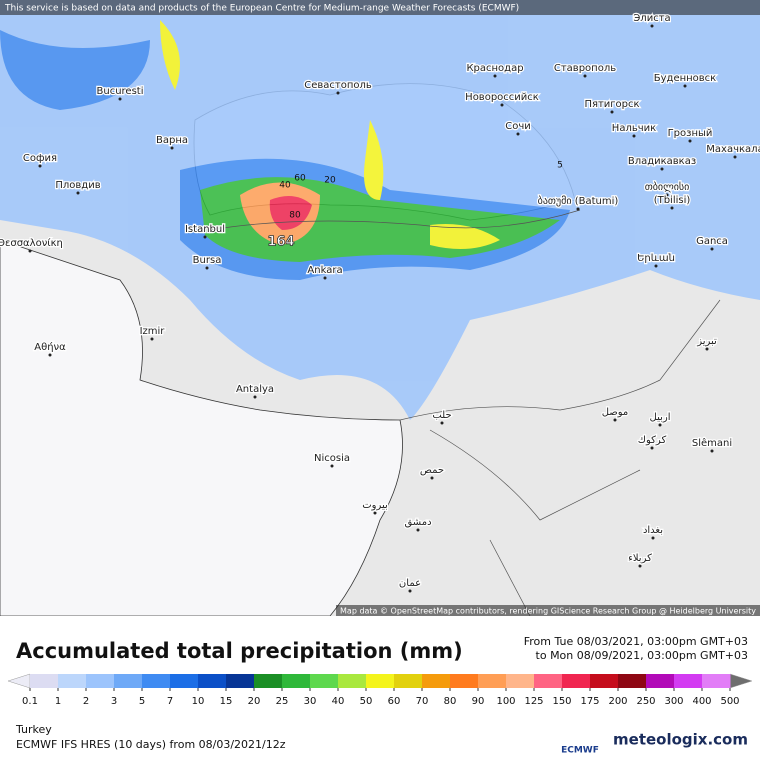 Image resolution: width=760 pixels, height=760 pixels. What do you see at coordinates (198, 701) in the screenshot?
I see `colorbar-tick-label: 10` at bounding box center [198, 701].